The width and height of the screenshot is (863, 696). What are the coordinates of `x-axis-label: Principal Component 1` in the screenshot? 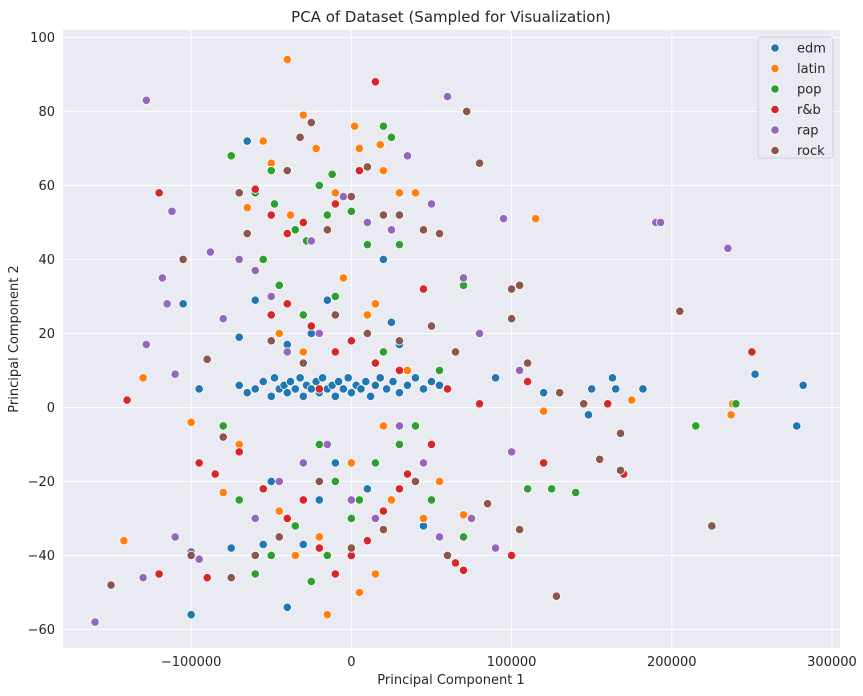 It's located at (450, 680).